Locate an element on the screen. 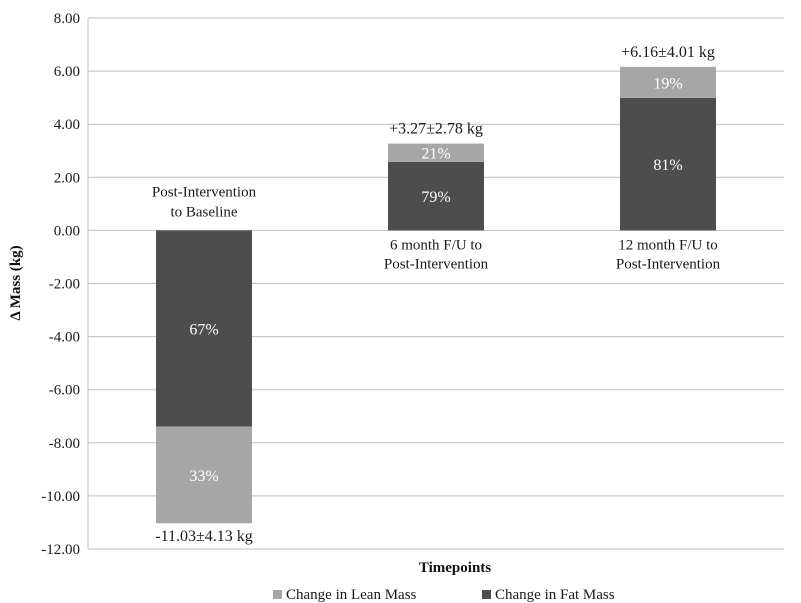 The image size is (801, 603). legend-label-fat: Change in Fat Mass is located at coordinates (555, 595).